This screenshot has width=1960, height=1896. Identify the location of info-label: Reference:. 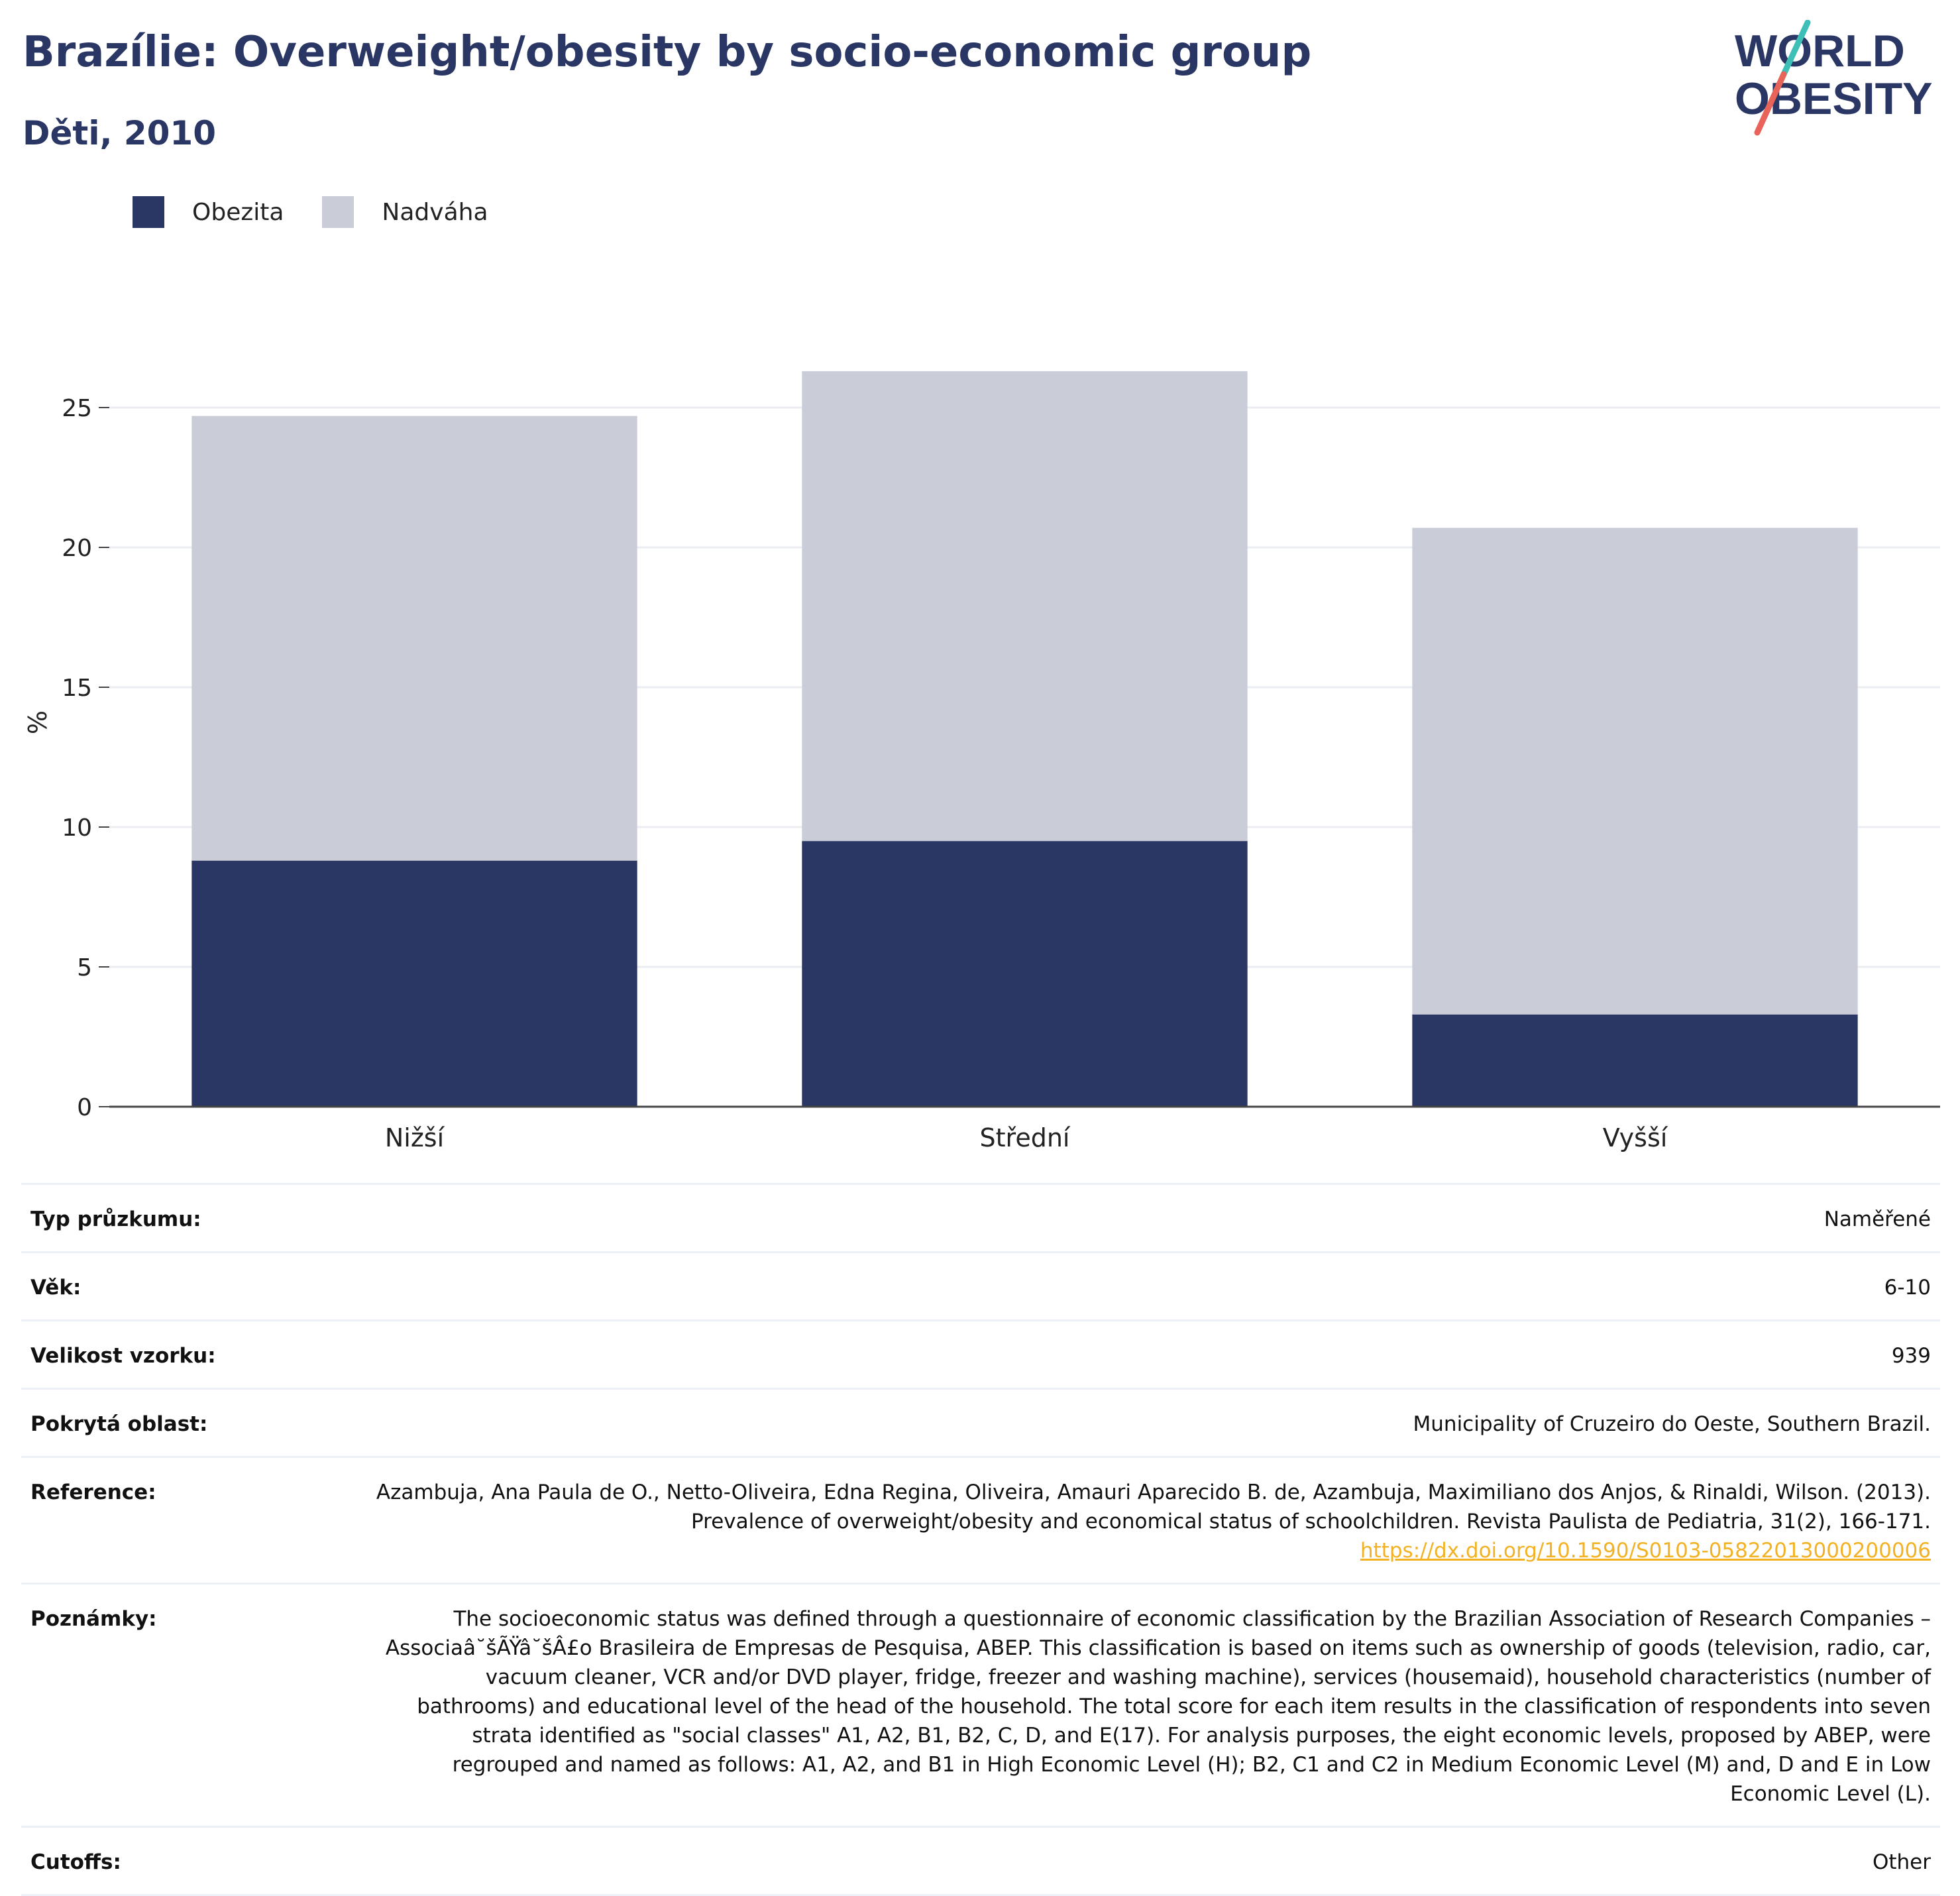
(93, 1492).